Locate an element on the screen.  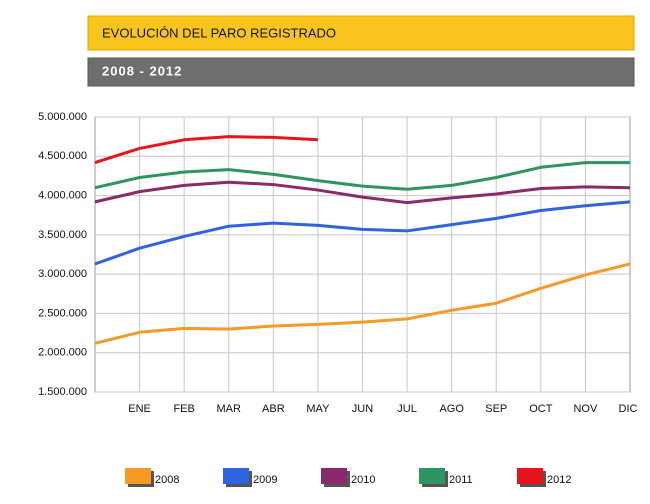
x-tick-label: ENE is located at coordinates (139, 409).